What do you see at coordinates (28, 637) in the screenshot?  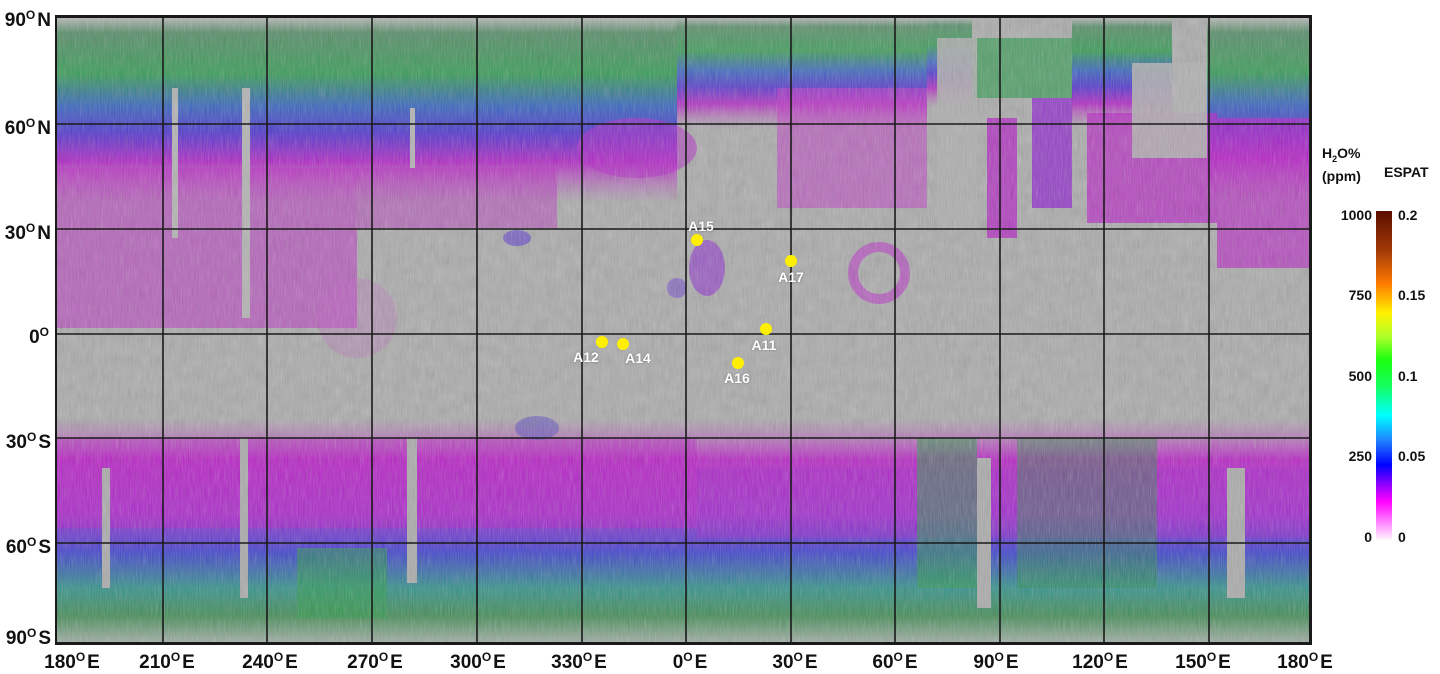 I see `lat-label-90s: 90O S` at bounding box center [28, 637].